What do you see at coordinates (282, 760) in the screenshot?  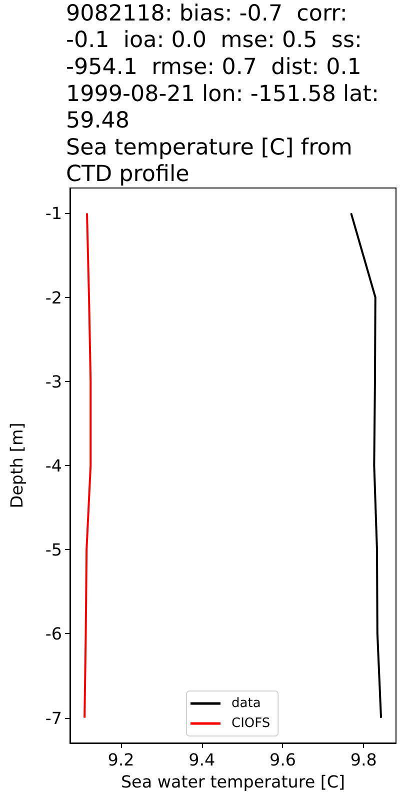 I see `x-tick-label: 9.6` at bounding box center [282, 760].